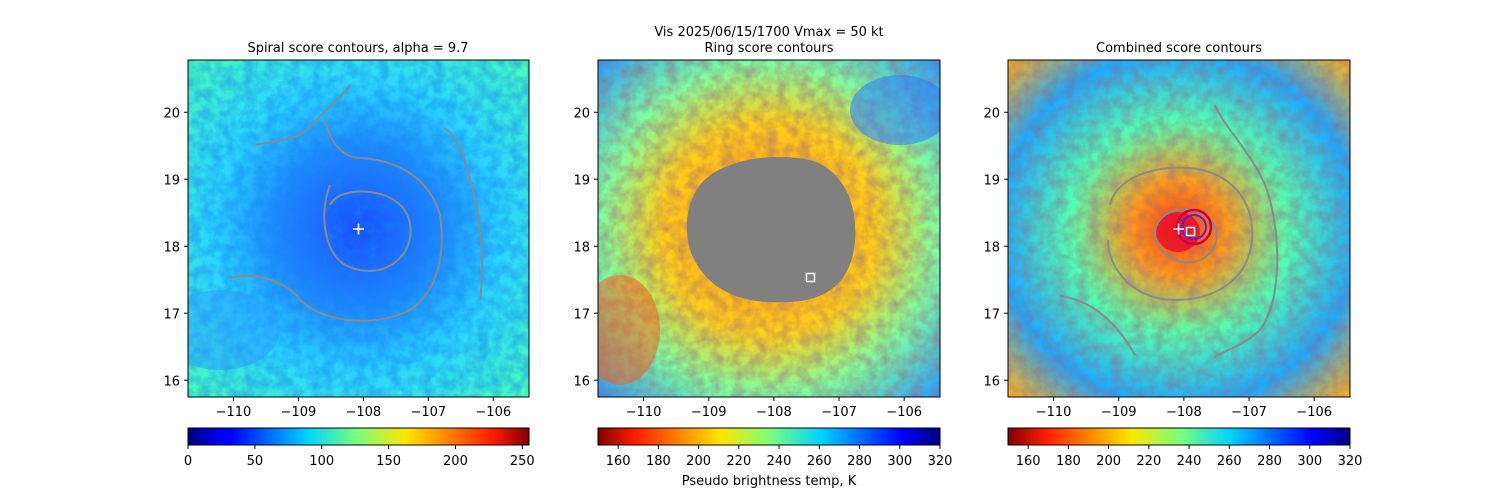  I want to click on panel-title: Ring score contours, so click(768, 48).